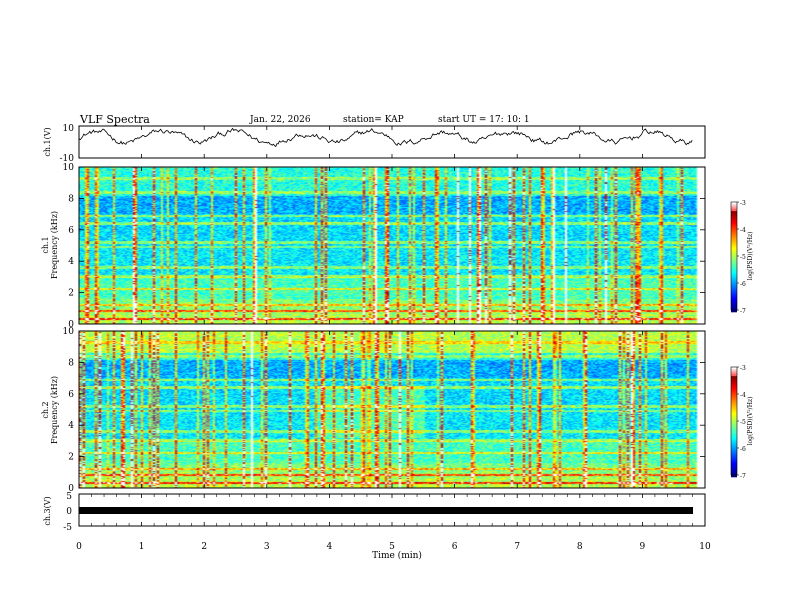 This screenshot has height=612, width=792. What do you see at coordinates (386, 510) in the screenshot?
I see `ch3-waveform-band` at bounding box center [386, 510].